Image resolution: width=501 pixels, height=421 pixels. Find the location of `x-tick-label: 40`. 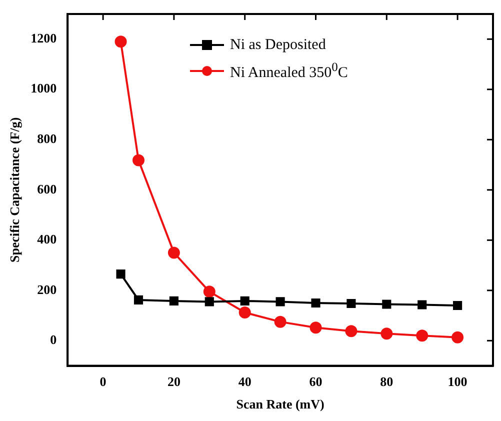

x-tick-label: 40 is located at coordinates (245, 381).